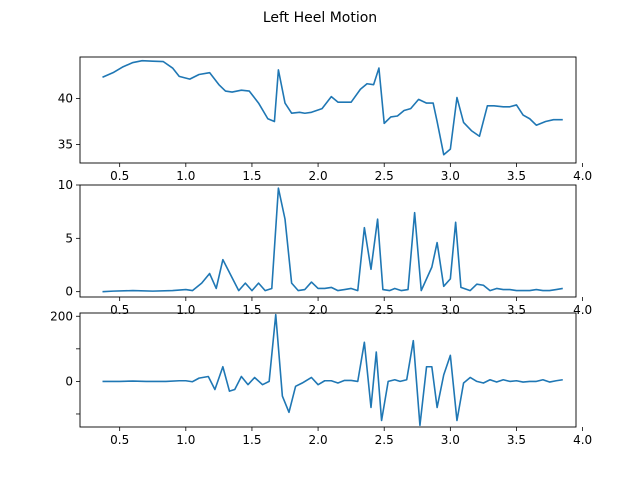 This screenshot has width=640, height=480. Describe the element at coordinates (65, 98) in the screenshot. I see `y-tick-label: 40` at that location.